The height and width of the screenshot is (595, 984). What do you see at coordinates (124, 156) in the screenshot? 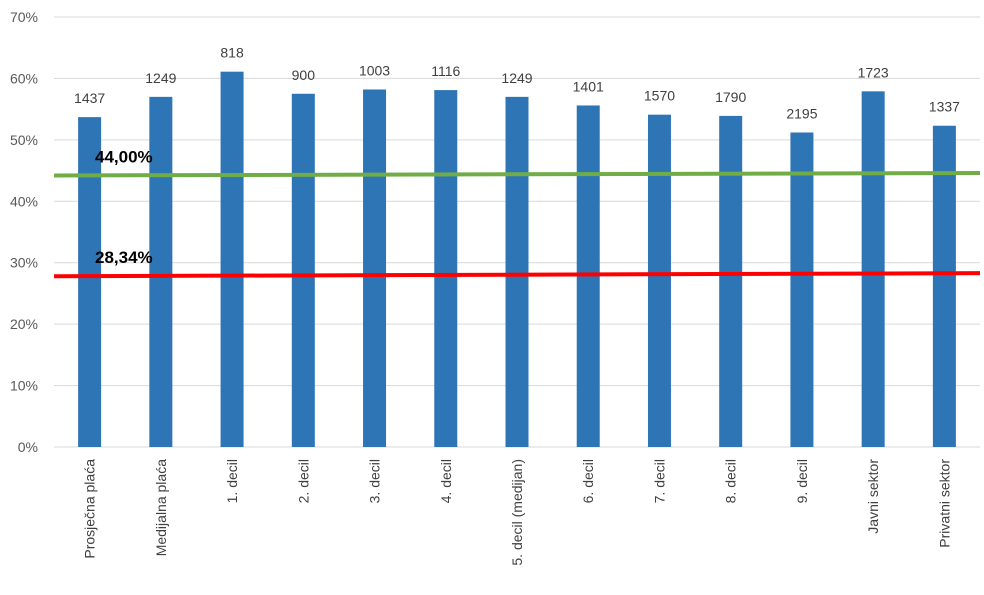
I see `reference-line-label: 44,00%` at bounding box center [124, 156].